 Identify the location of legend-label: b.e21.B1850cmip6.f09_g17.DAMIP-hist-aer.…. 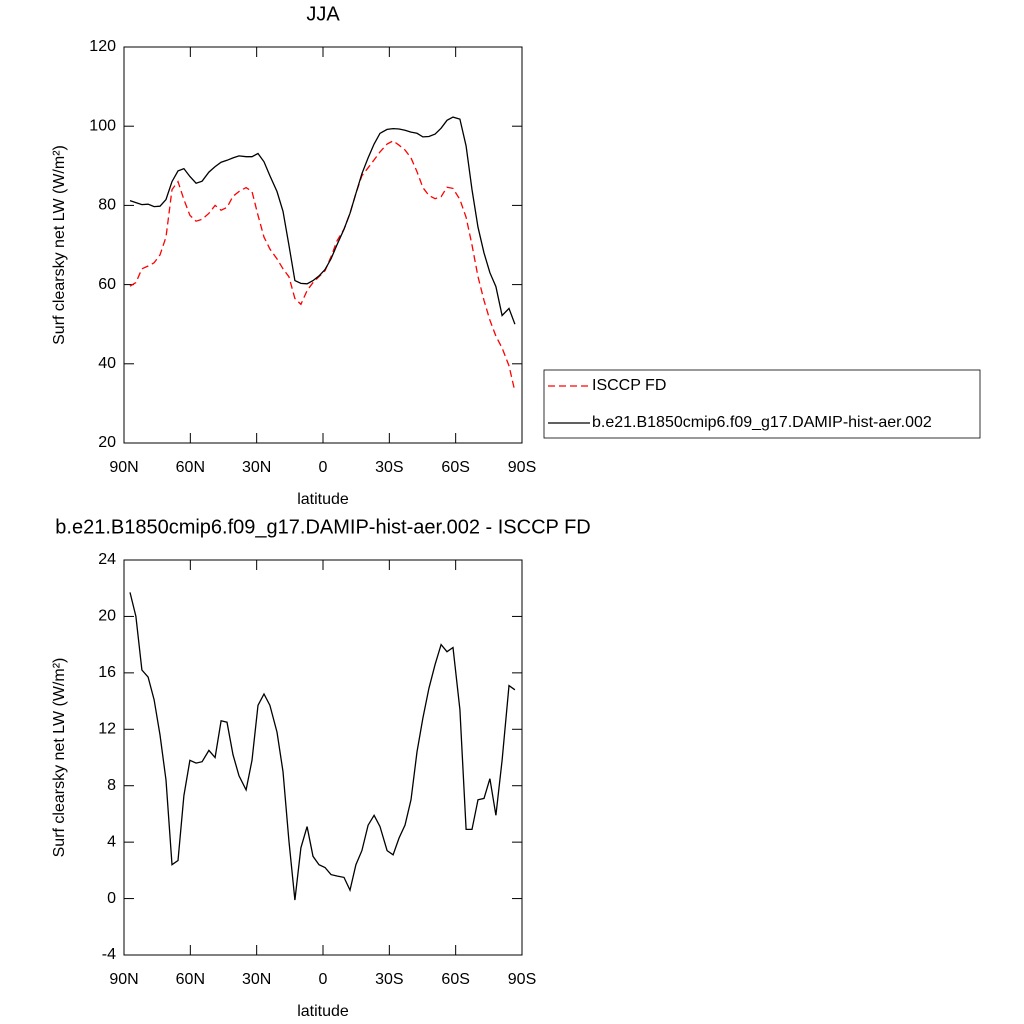
(762, 422).